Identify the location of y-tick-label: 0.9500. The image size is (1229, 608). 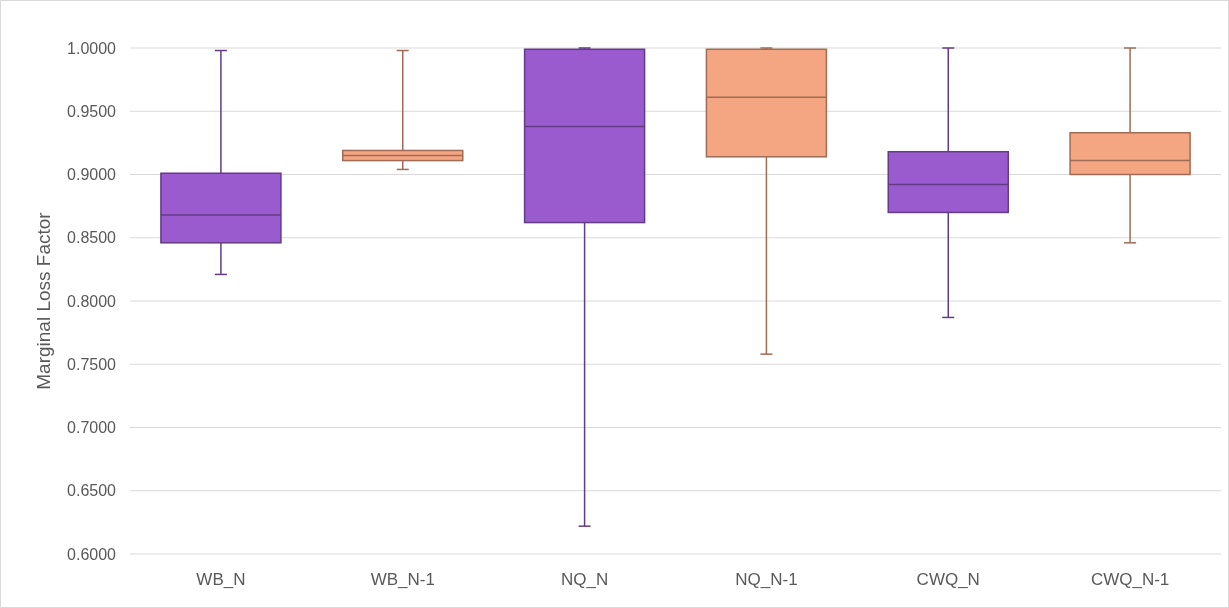
(92, 111).